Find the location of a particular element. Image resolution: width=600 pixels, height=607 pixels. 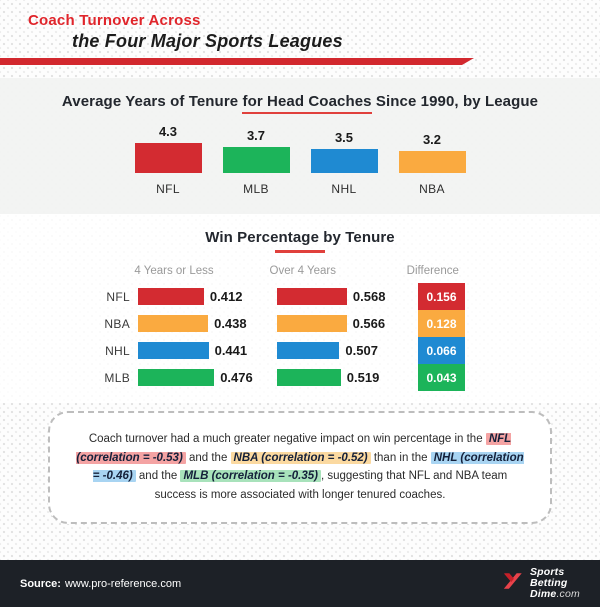

win-row-nfl: NFL 0.412 0.568 0.156 is located at coordinates (235, 297).